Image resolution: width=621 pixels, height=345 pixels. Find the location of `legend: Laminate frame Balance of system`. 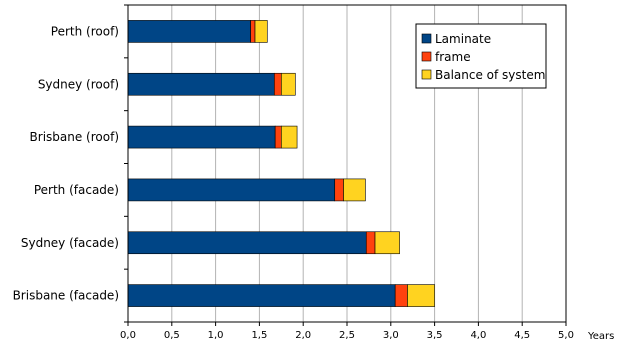

legend: Laminate frame Balance of system is located at coordinates (481, 56).